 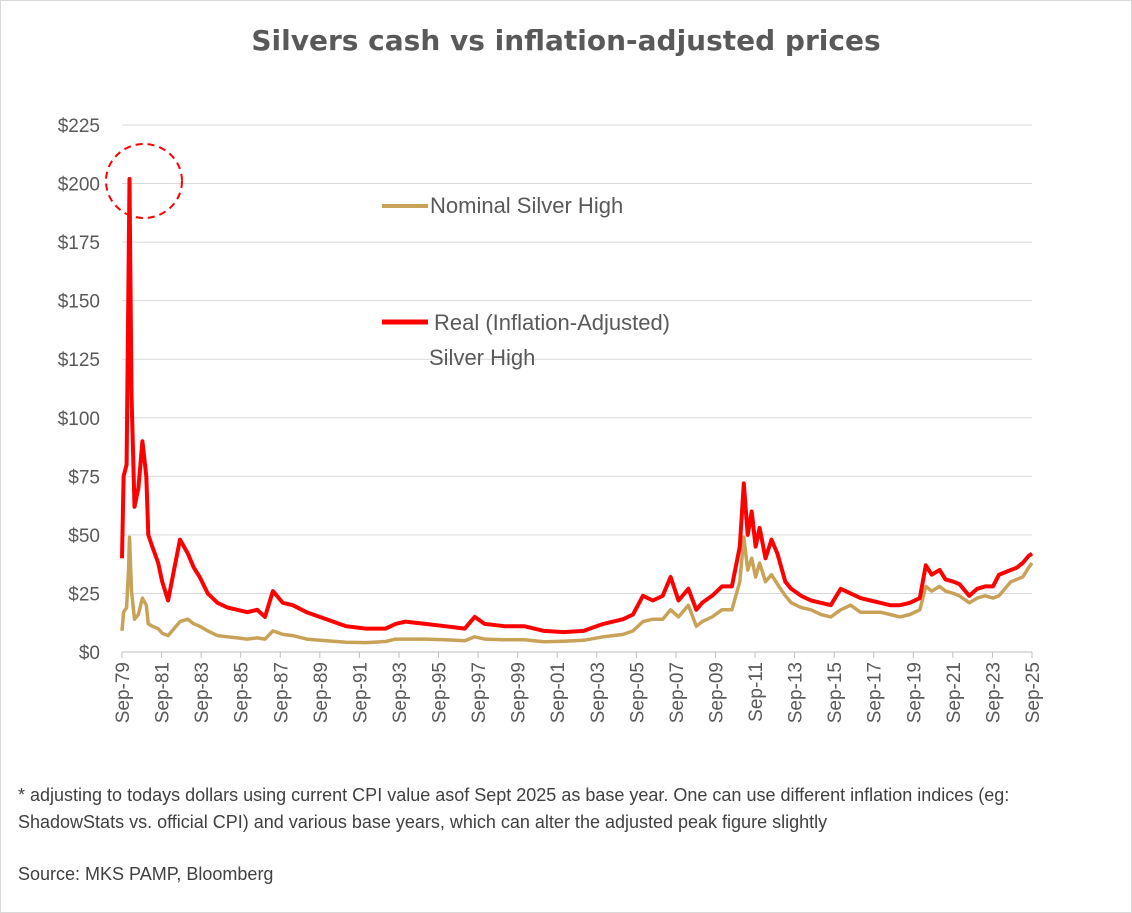 What do you see at coordinates (796, 692) in the screenshot?
I see `x-tick-label: Sep-13` at bounding box center [796, 692].